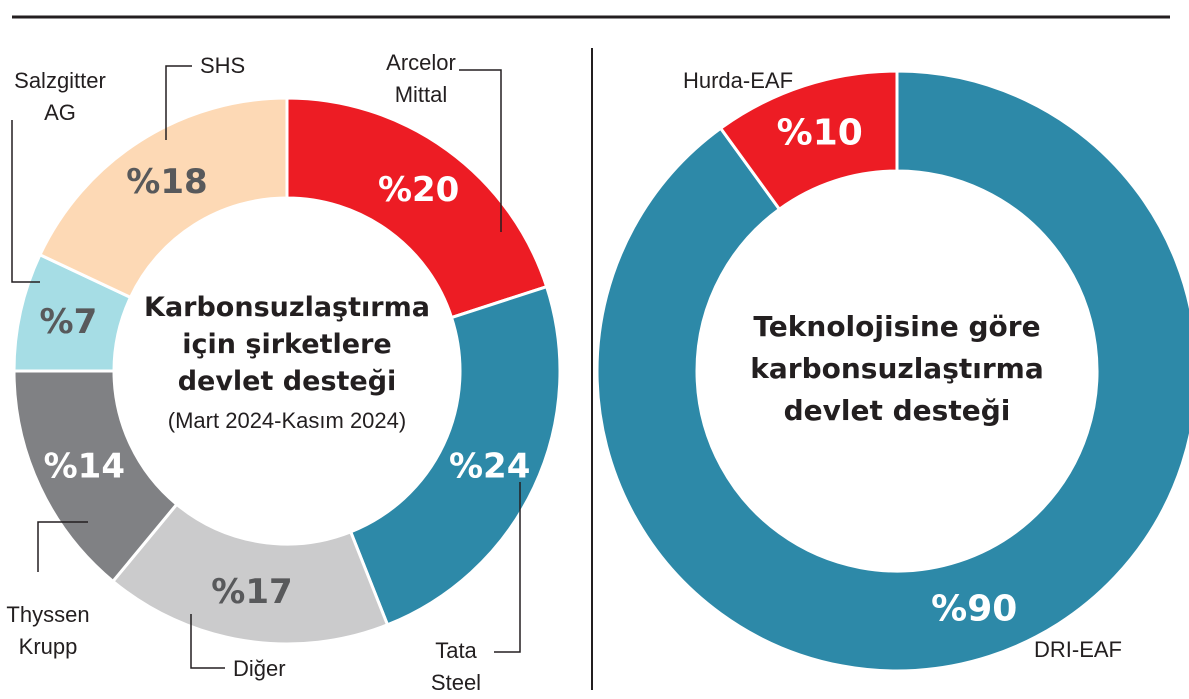 This screenshot has height=699, width=1189. I want to click on company-title-line-3: devlet desteği, so click(287, 381).